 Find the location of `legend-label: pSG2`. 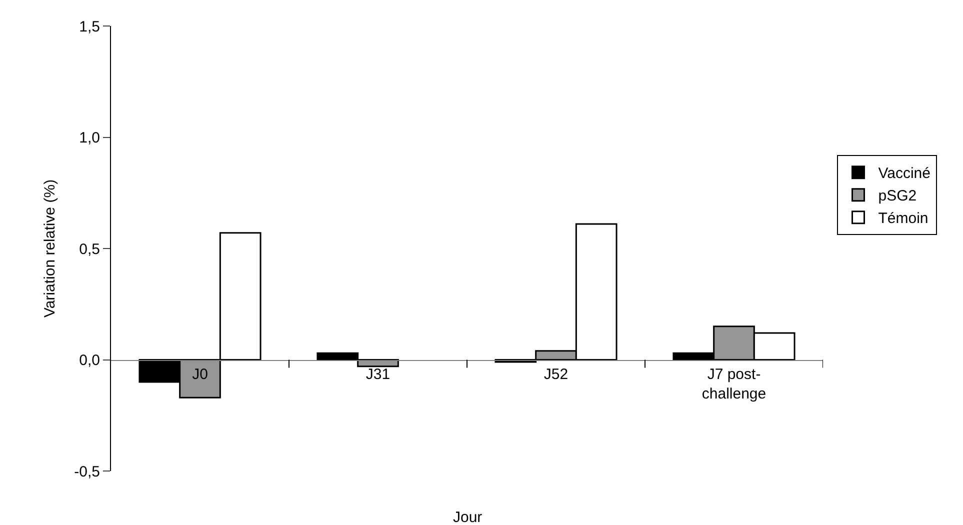

legend-label: pSG2 is located at coordinates (897, 196).